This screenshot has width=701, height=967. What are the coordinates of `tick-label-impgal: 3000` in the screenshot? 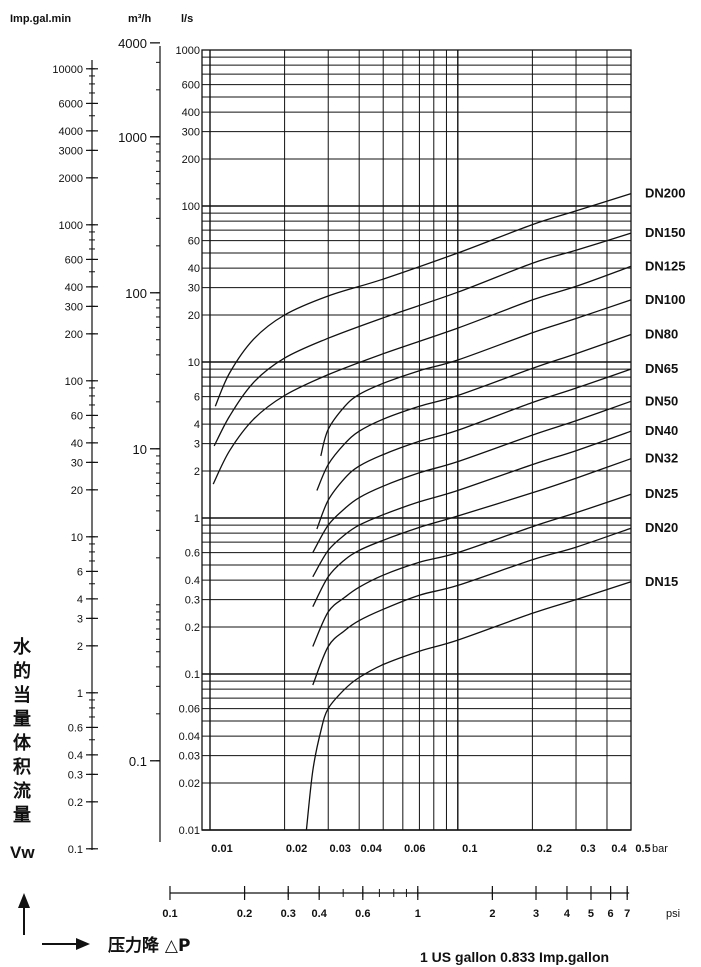 It's located at (71, 151).